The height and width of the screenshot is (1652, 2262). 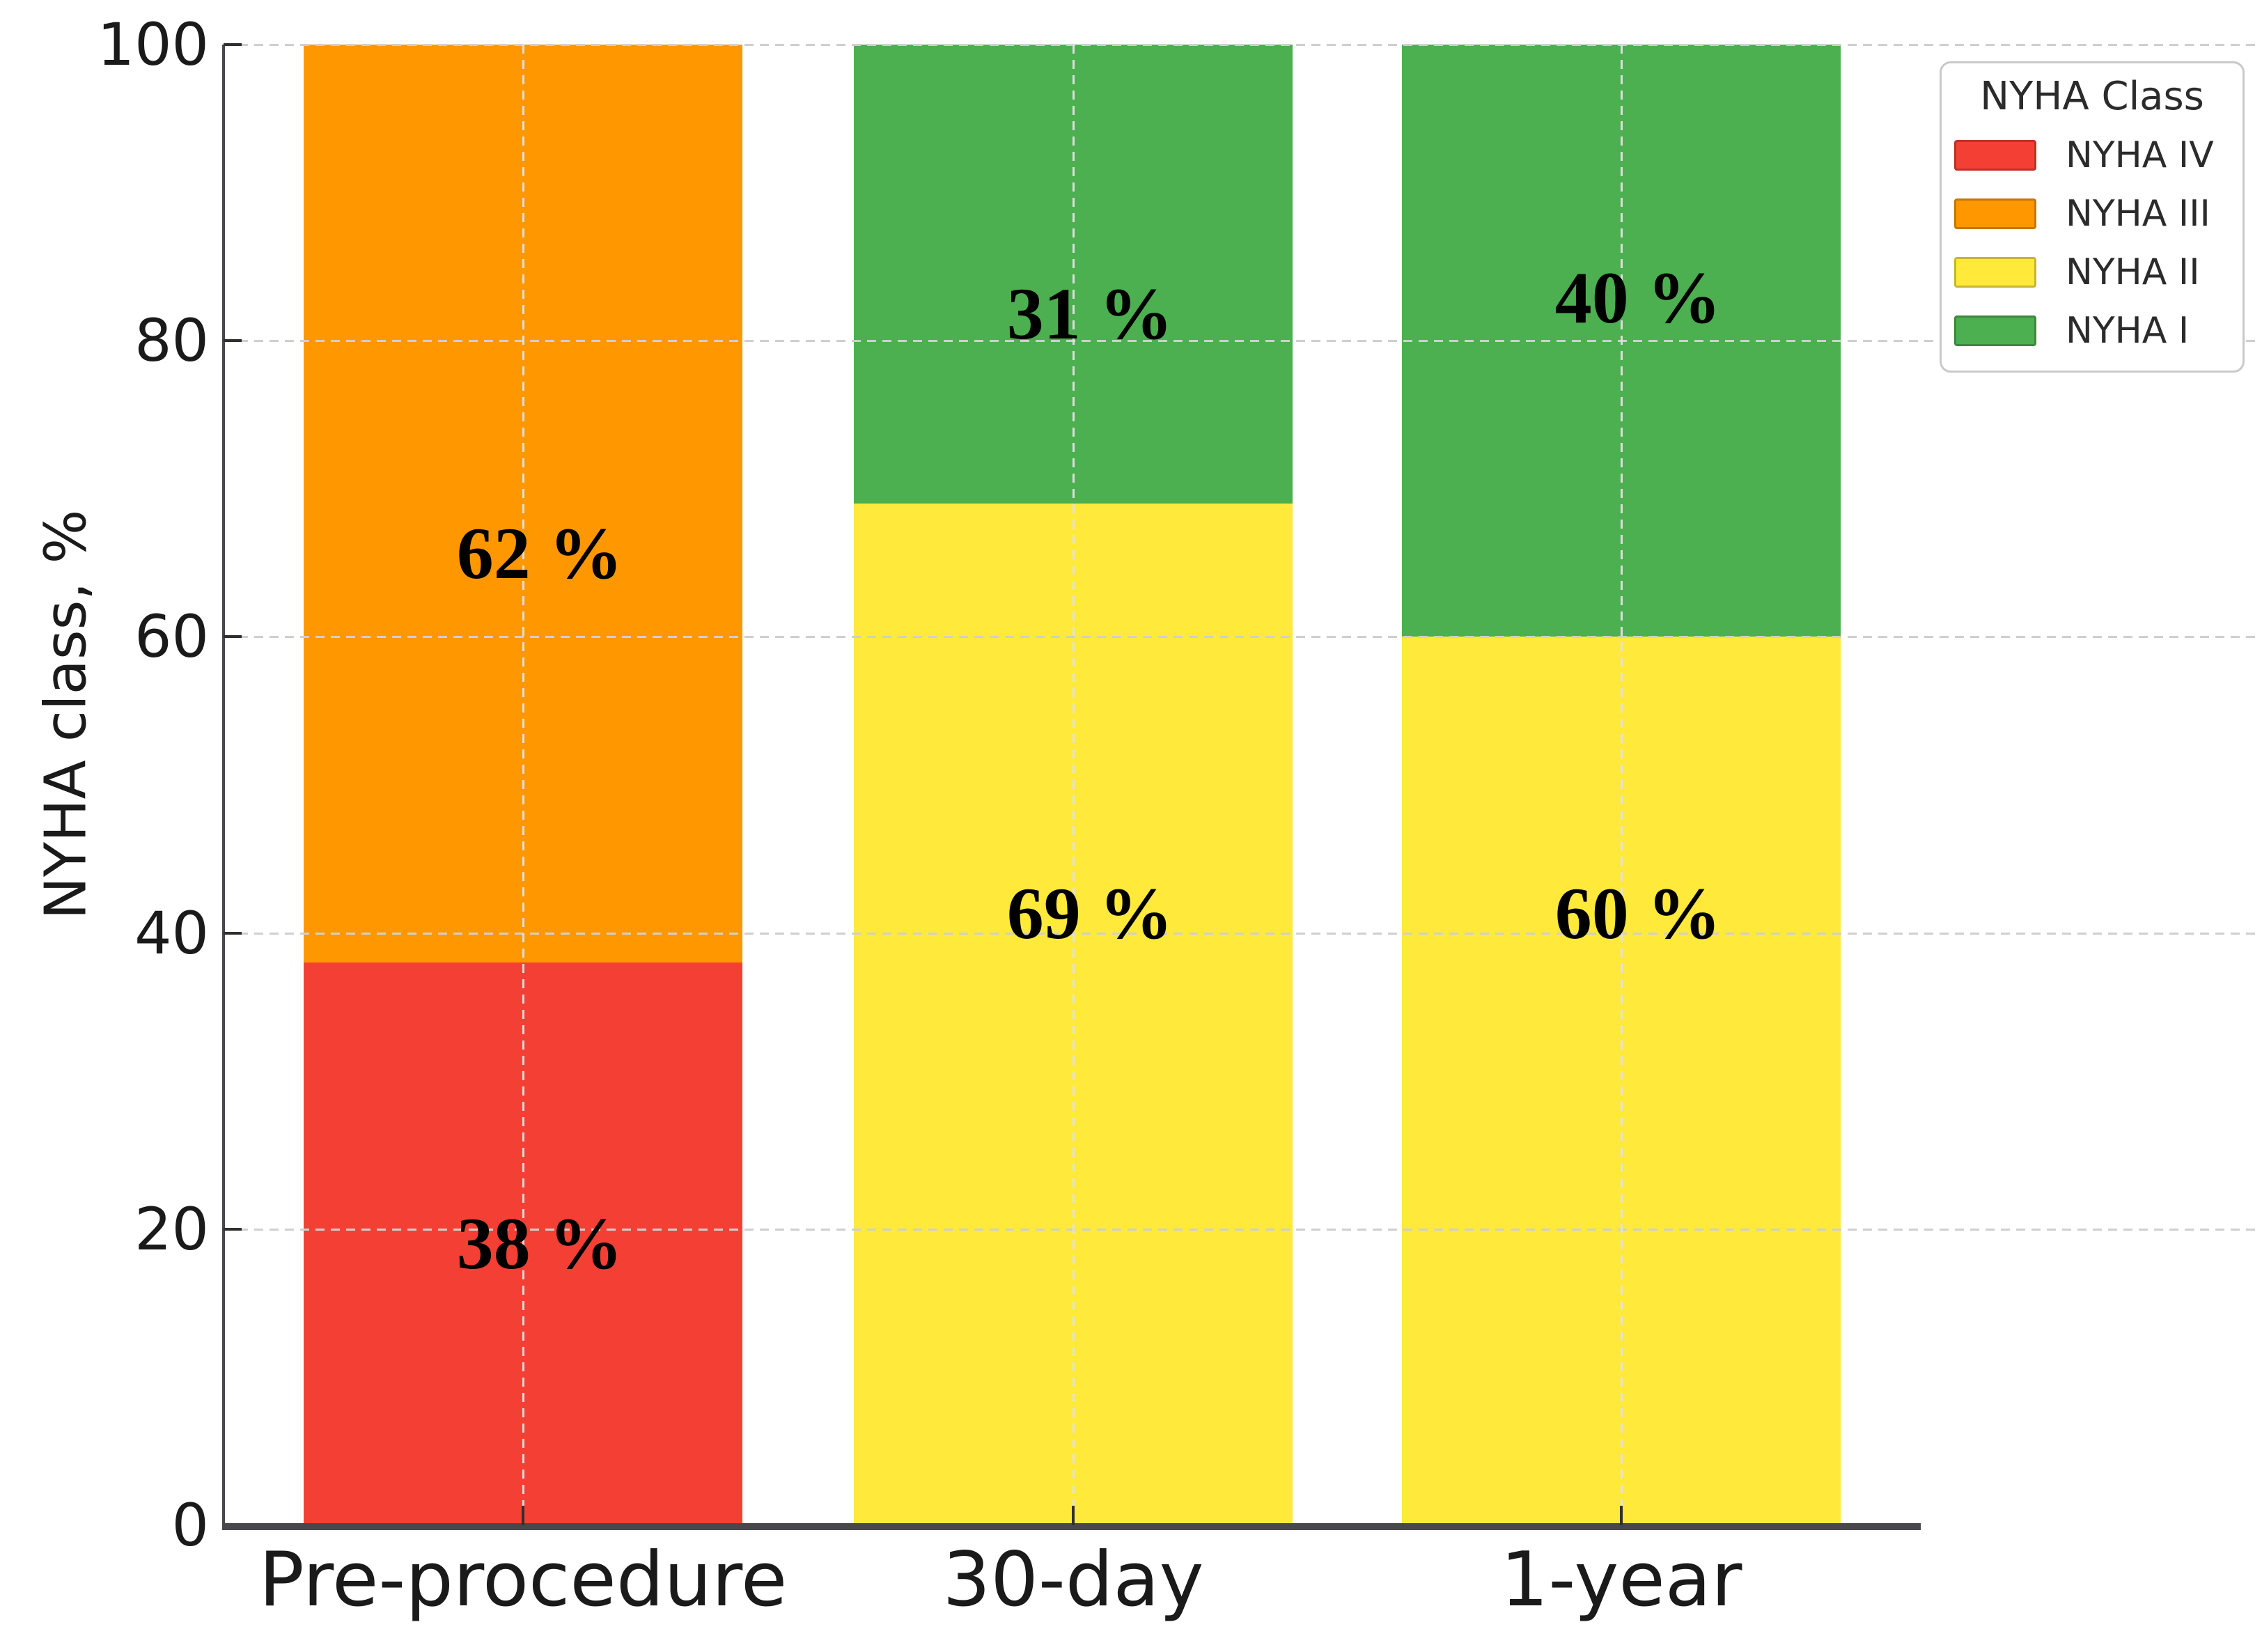 What do you see at coordinates (1073, 1580) in the screenshot?
I see `x-tick-label: 30-day` at bounding box center [1073, 1580].